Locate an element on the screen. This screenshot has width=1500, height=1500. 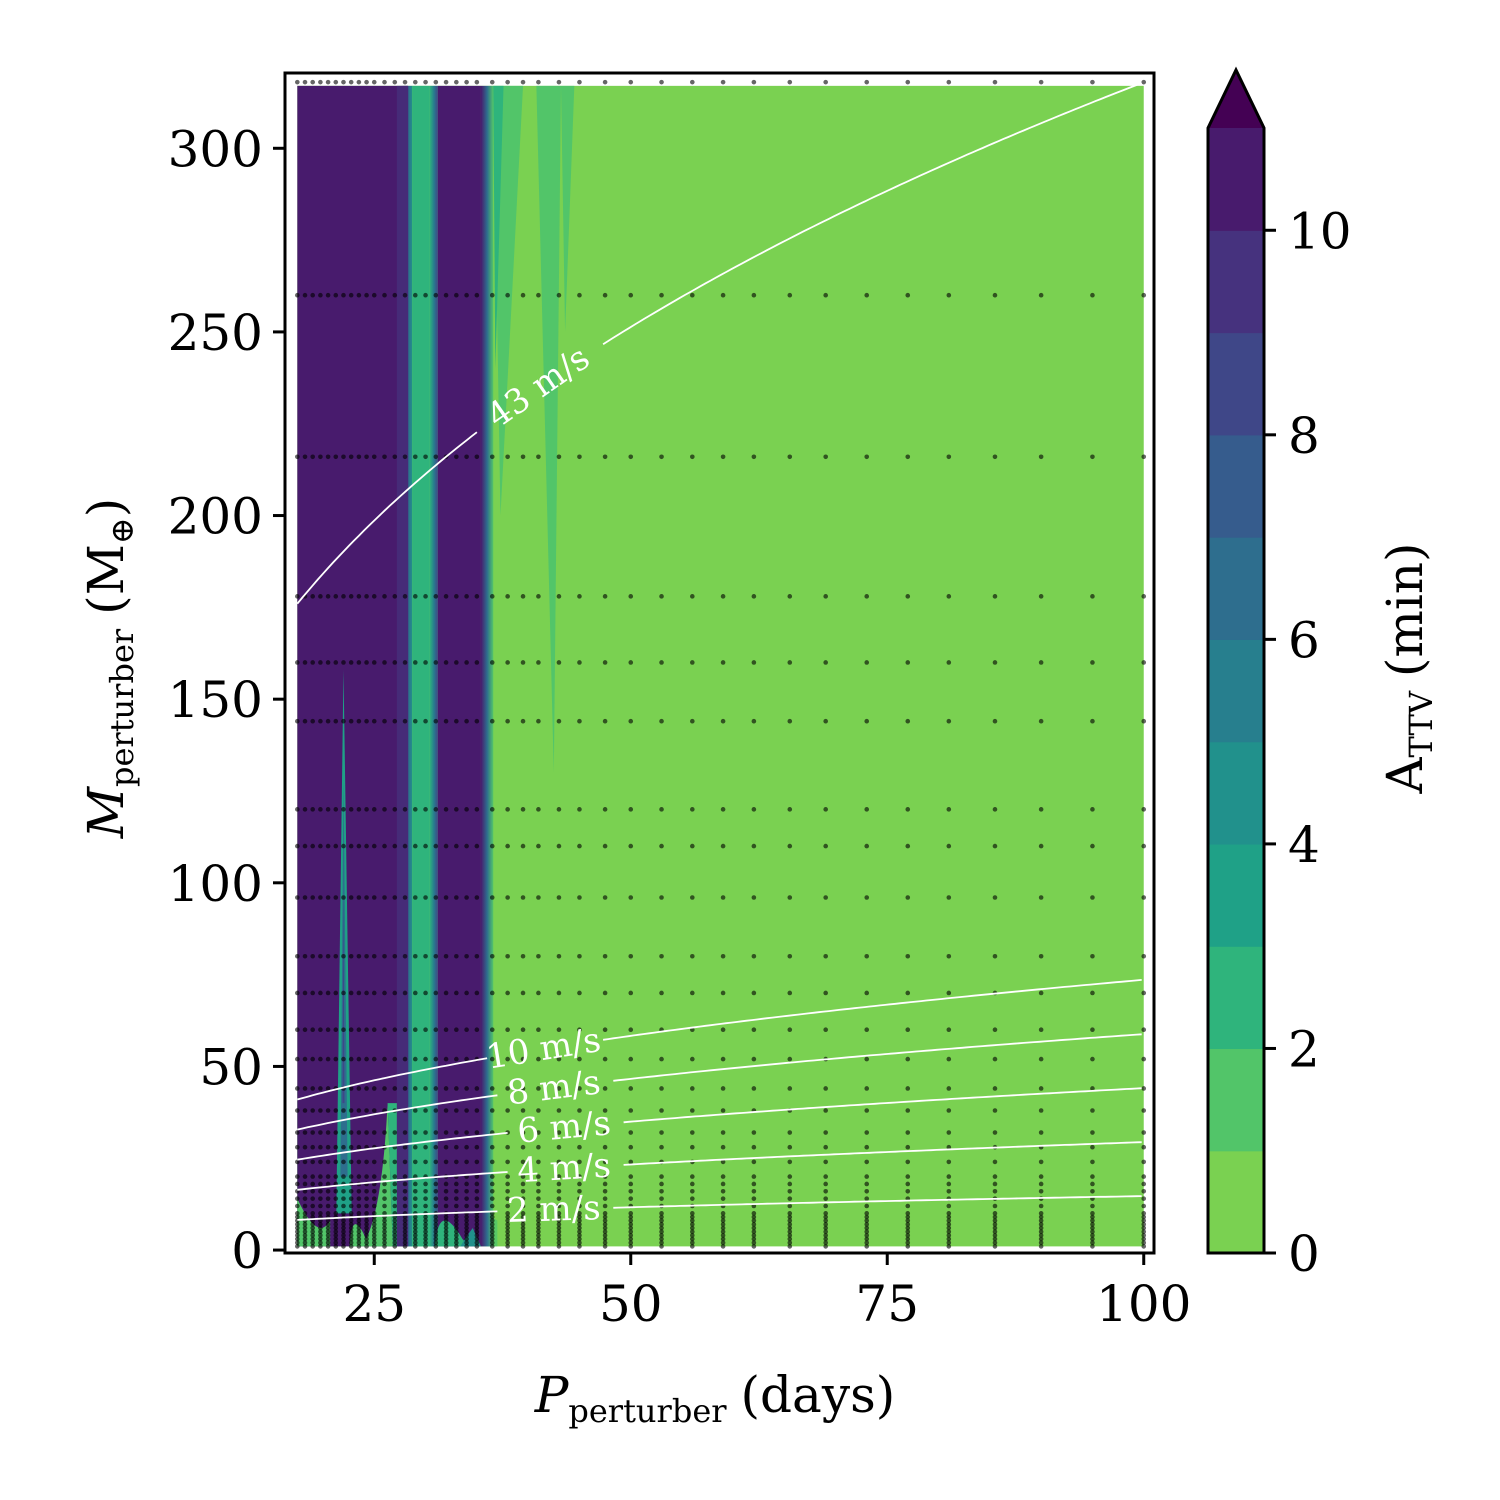
colorbar-ticks: 0 2 4 6 8 10 is located at coordinates (1308, 742).